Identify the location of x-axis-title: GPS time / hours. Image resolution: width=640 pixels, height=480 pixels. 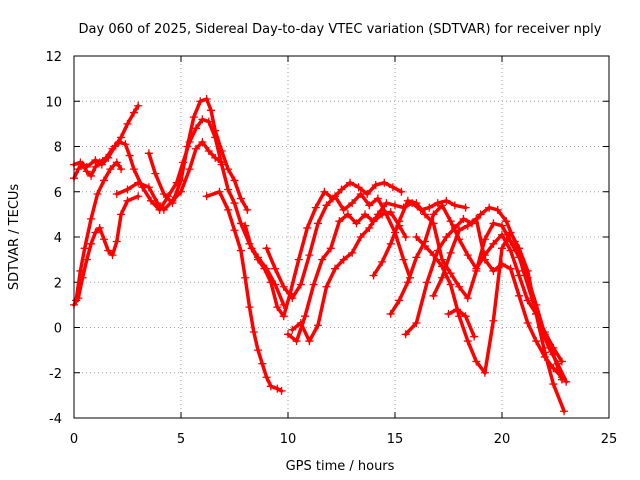
(340, 466).